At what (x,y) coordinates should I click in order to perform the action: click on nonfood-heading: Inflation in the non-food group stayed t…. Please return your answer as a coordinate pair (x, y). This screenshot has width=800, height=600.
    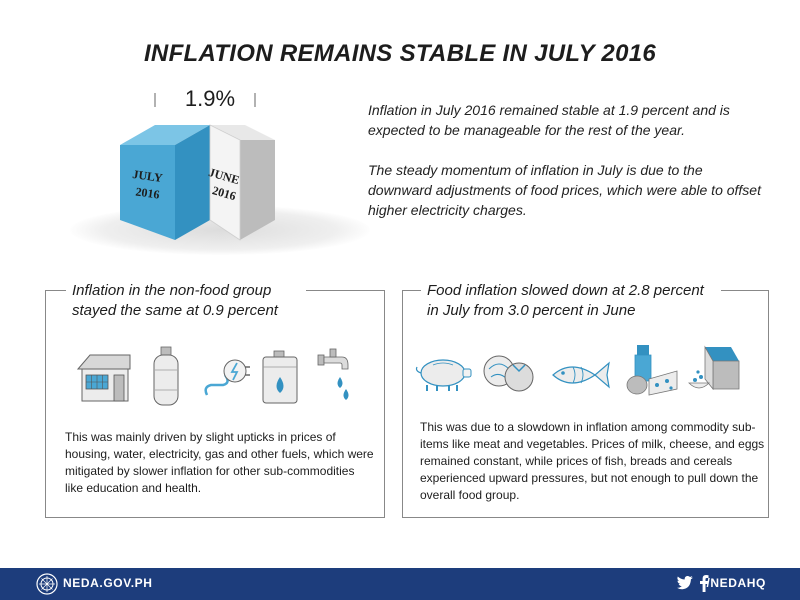
    Looking at the image, I should click on (186, 301).